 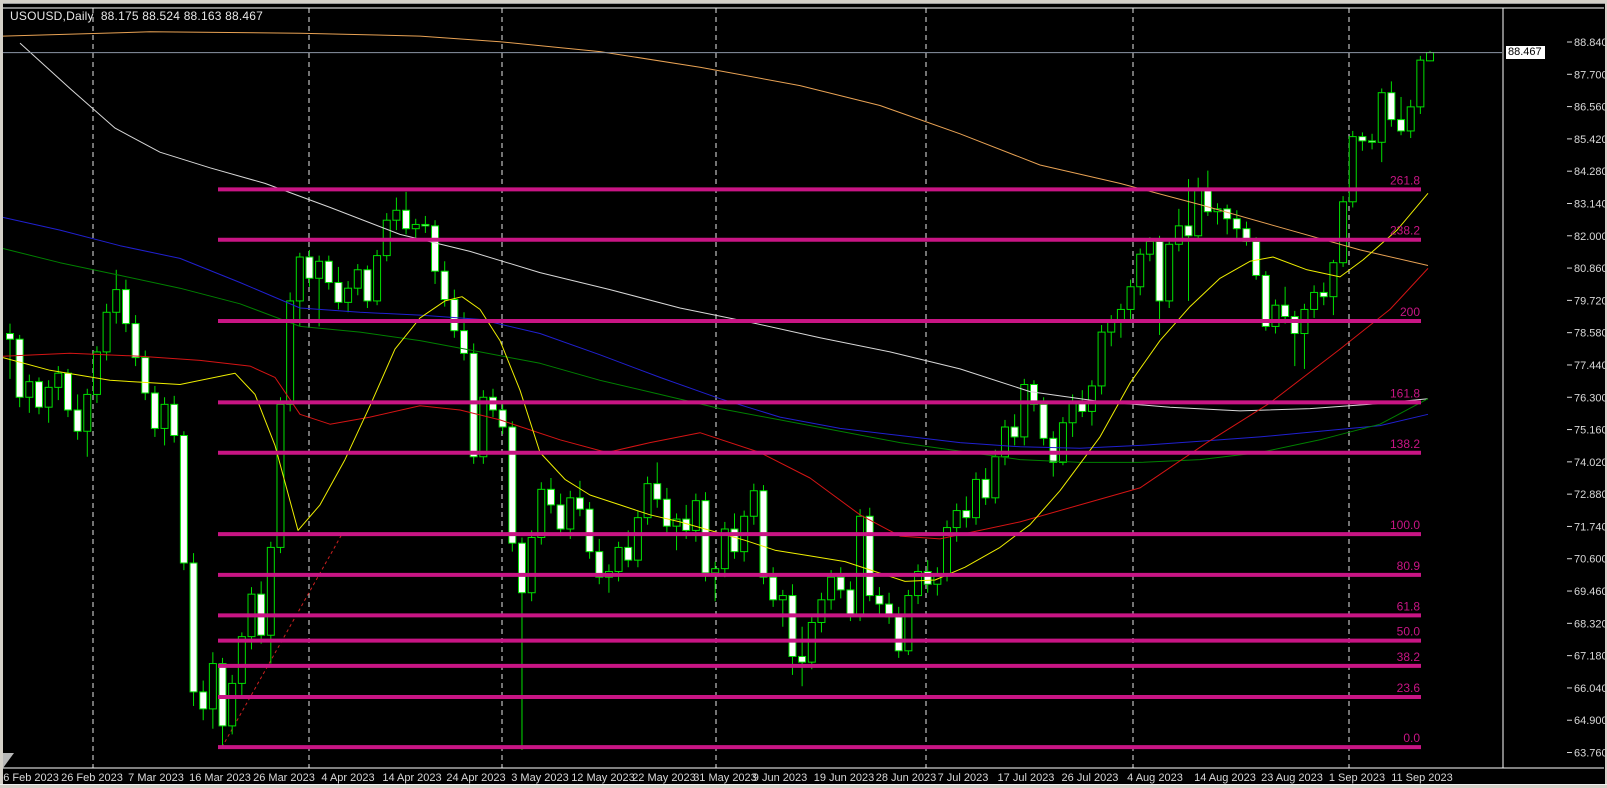 What do you see at coordinates (1411, 738) in the screenshot?
I see `fib-label: 0.0` at bounding box center [1411, 738].